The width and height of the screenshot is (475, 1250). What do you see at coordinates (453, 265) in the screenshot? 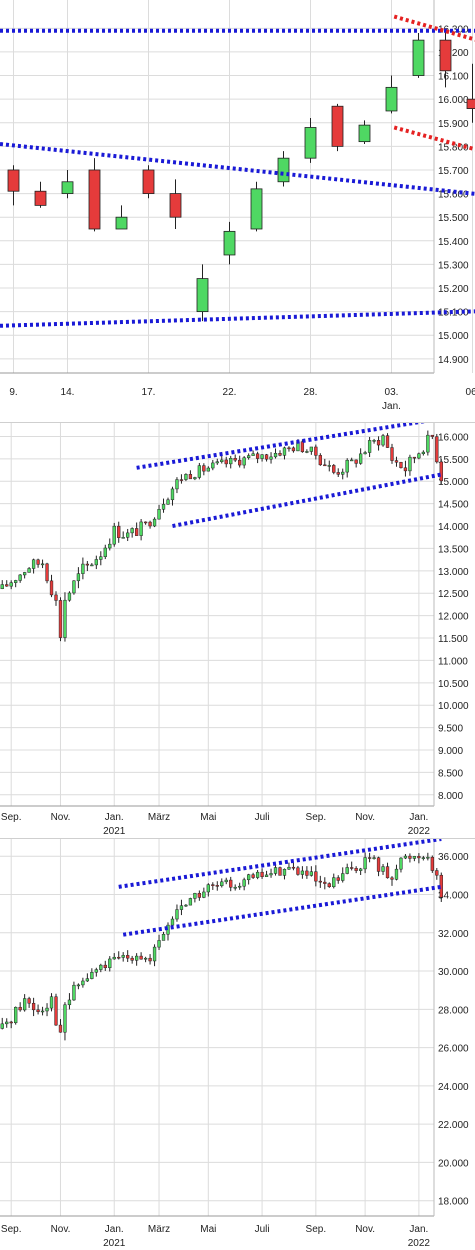
I see `y-tick-label: 15.300` at bounding box center [453, 265].